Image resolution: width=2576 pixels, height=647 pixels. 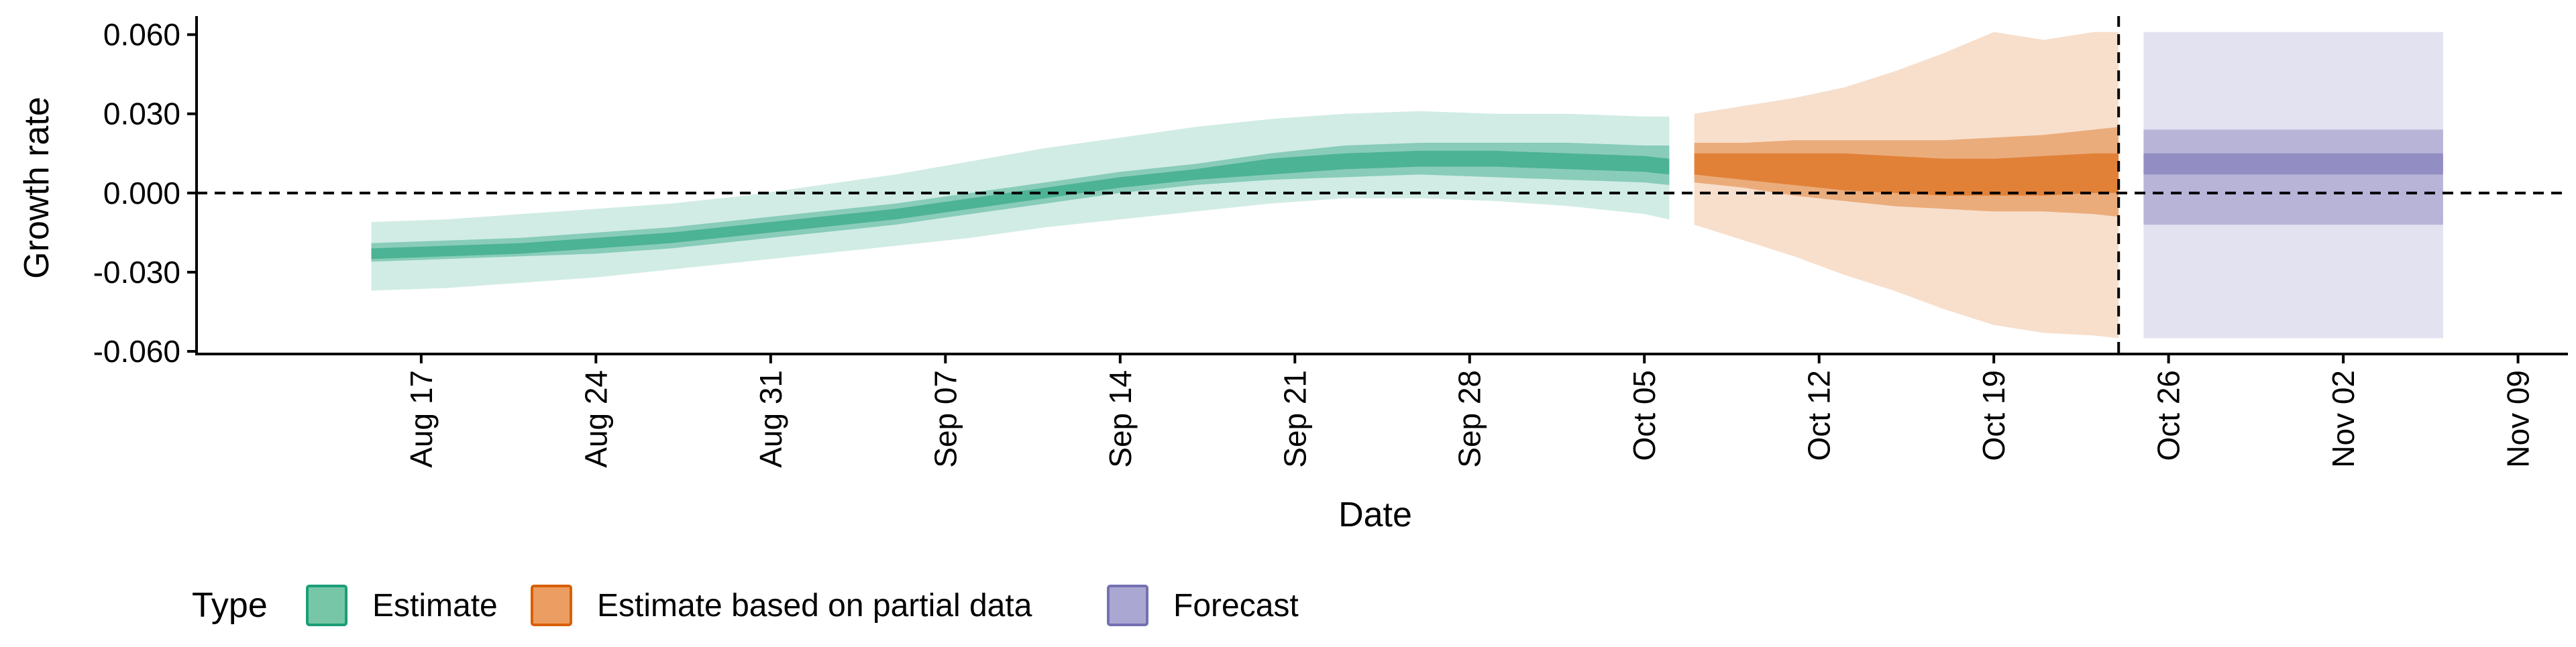 I want to click on x-axis-title: Date, so click(x=1375, y=514).